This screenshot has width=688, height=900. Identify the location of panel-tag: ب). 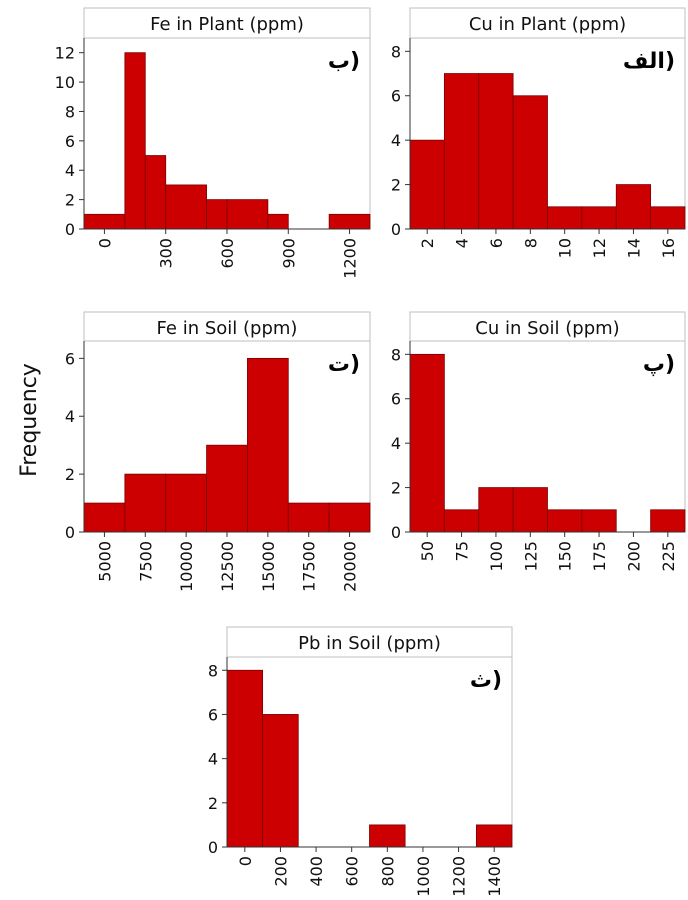
(344, 61).